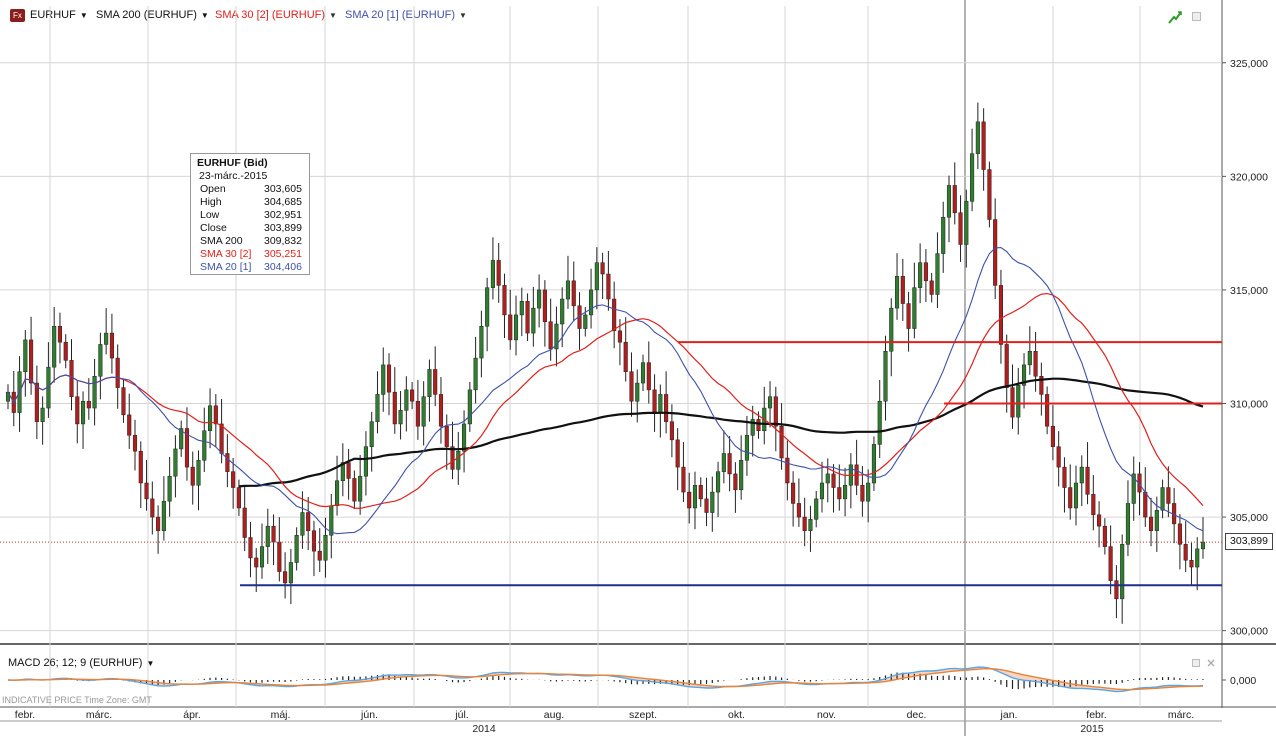  What do you see at coordinates (1249, 541) in the screenshot?
I see `last-price-tag: 303,899` at bounding box center [1249, 541].